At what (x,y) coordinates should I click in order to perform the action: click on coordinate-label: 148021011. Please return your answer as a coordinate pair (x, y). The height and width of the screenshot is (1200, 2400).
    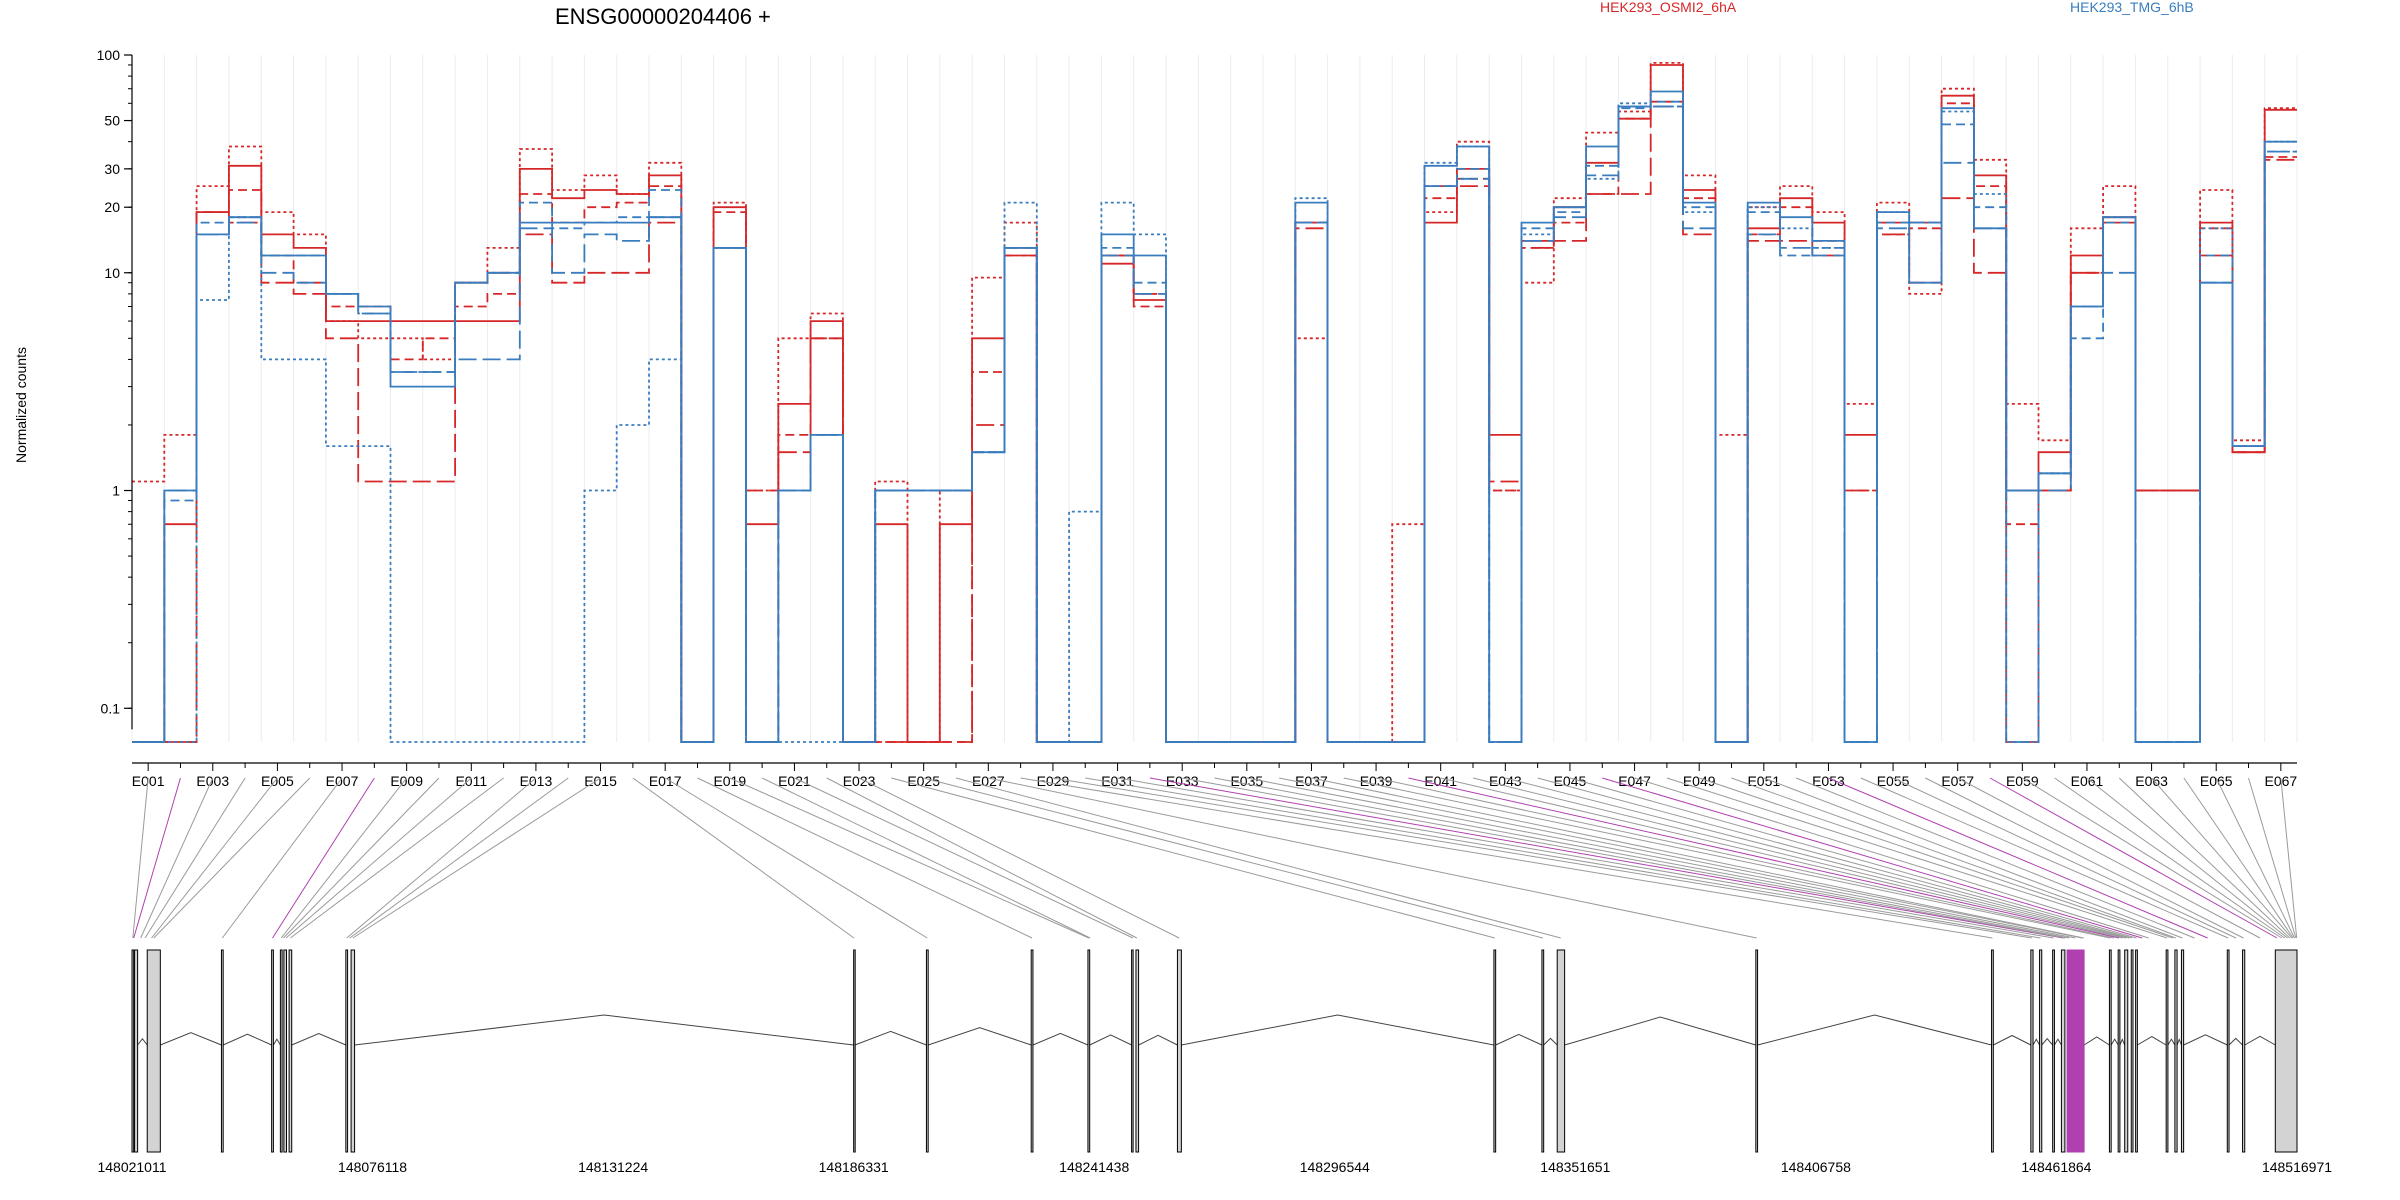
    Looking at the image, I should click on (131, 1167).